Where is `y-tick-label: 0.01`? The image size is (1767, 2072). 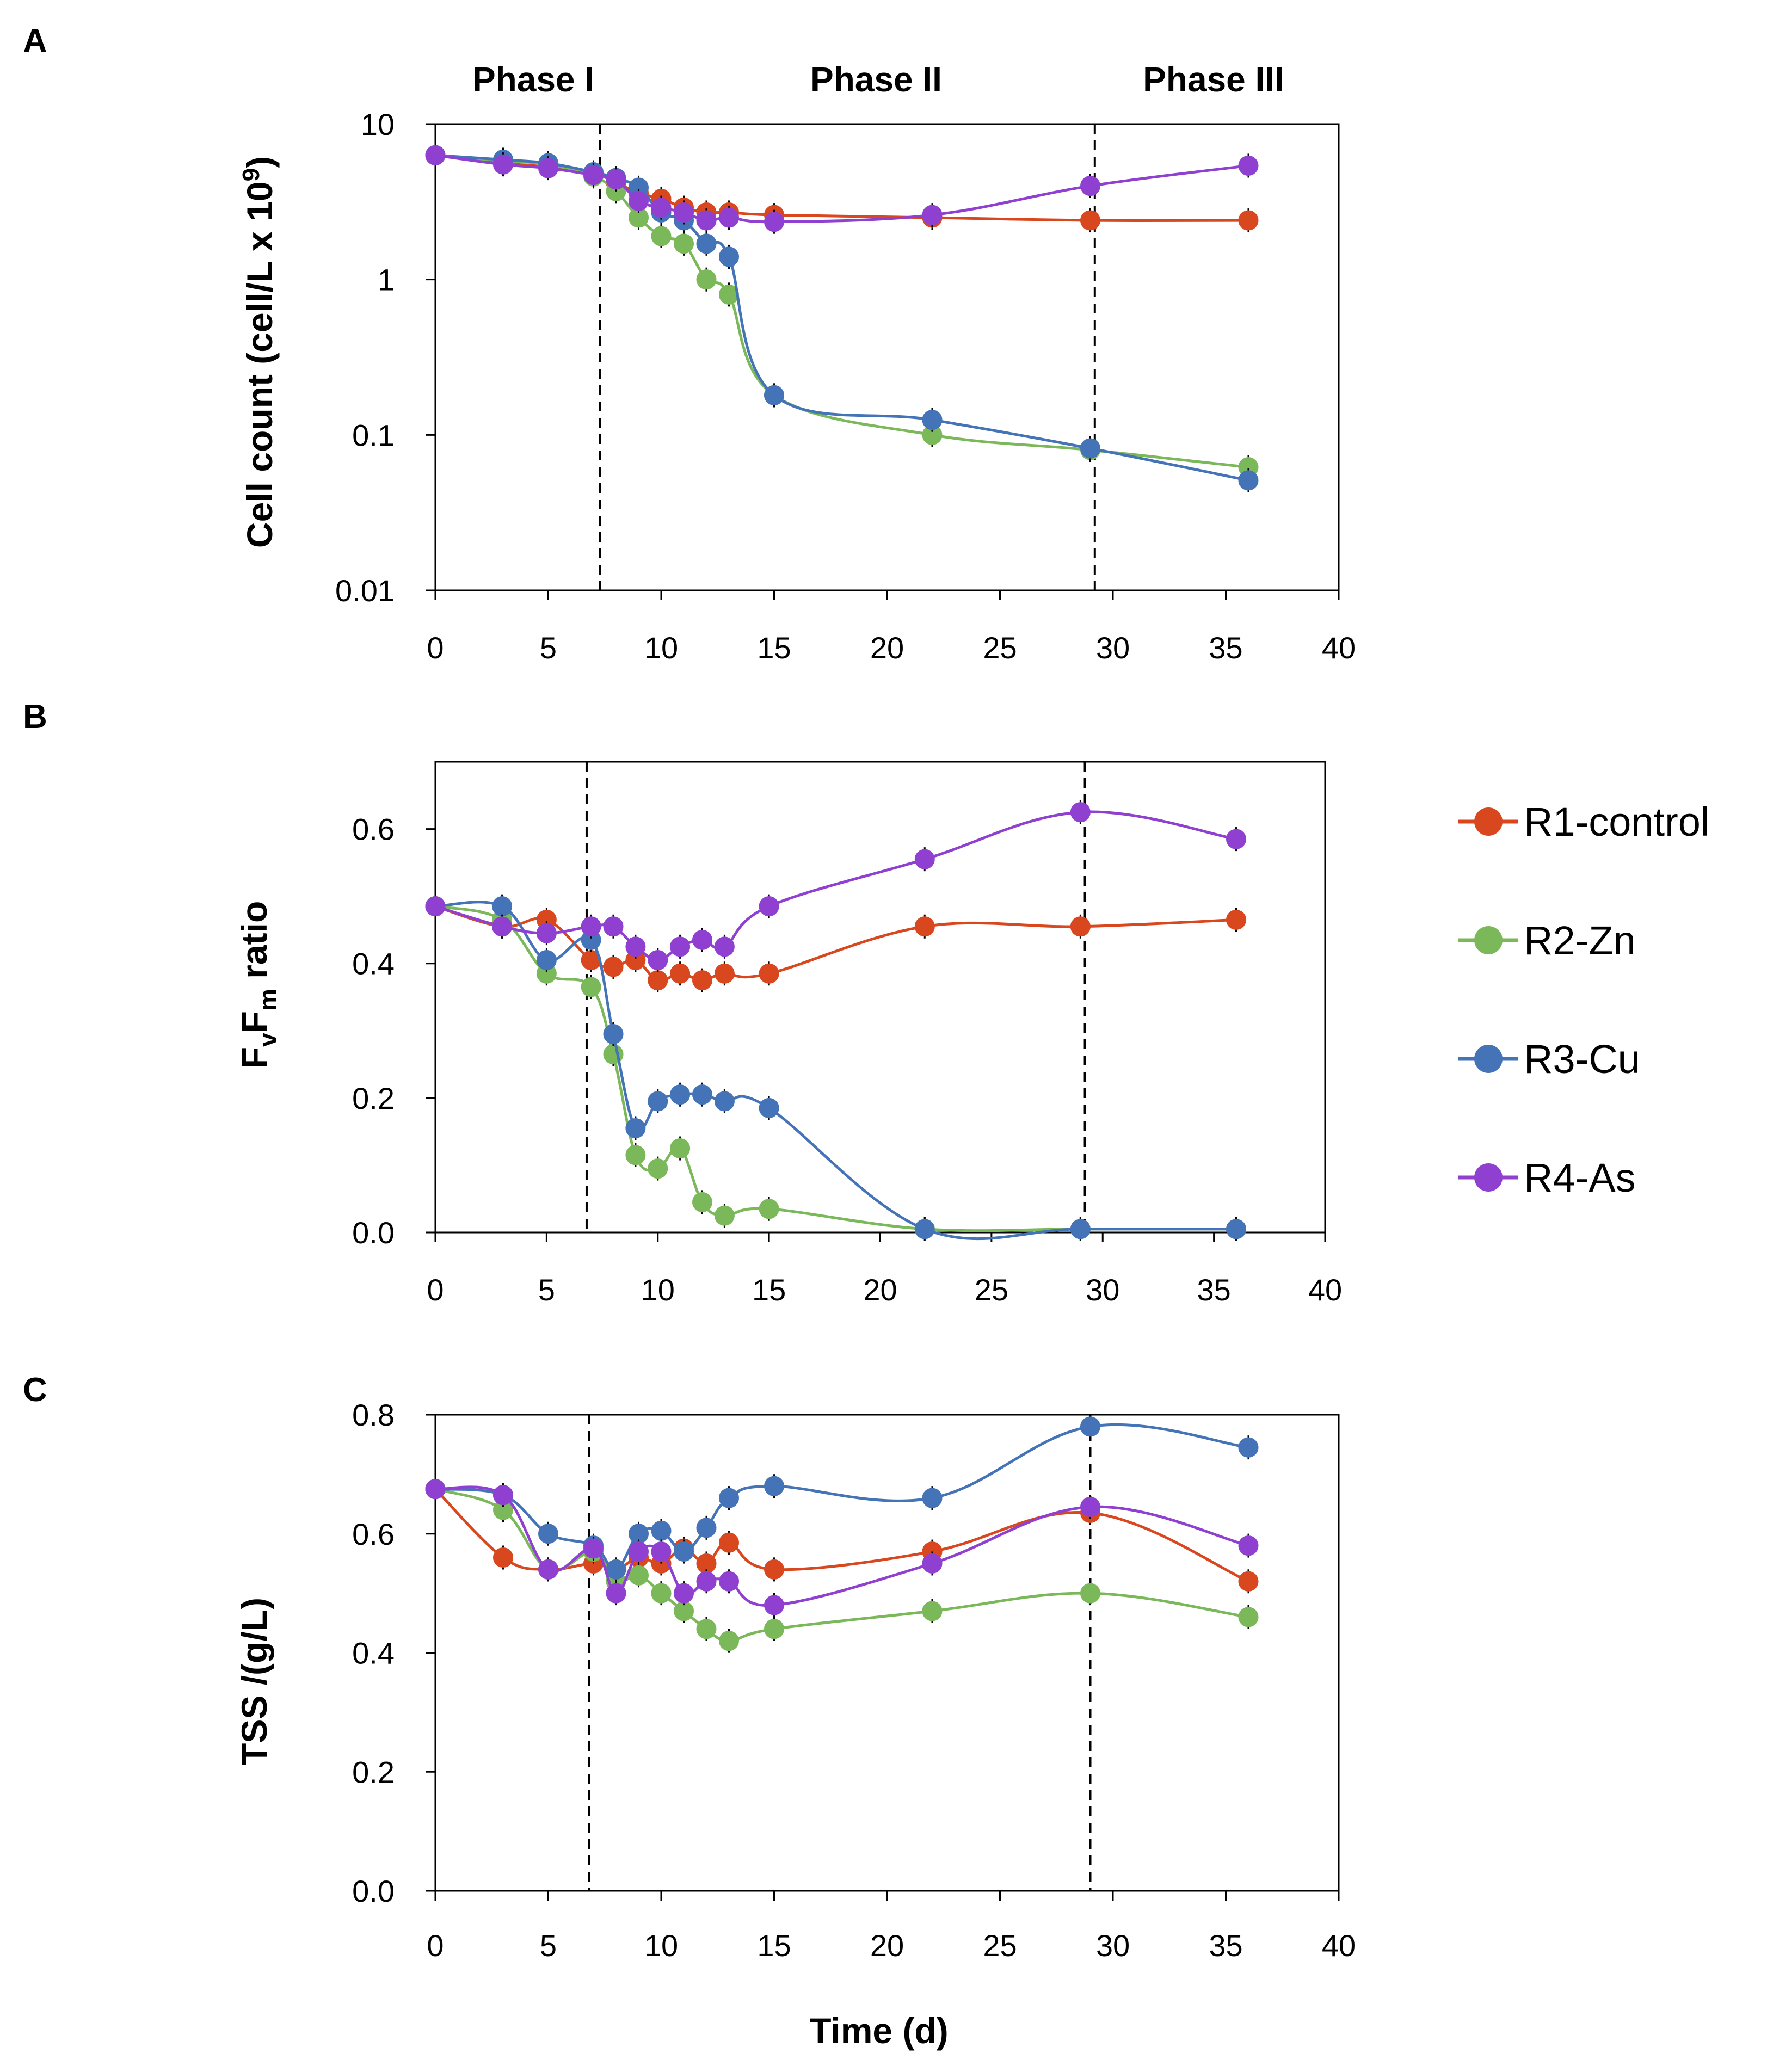
y-tick-label: 0.01 is located at coordinates (365, 591).